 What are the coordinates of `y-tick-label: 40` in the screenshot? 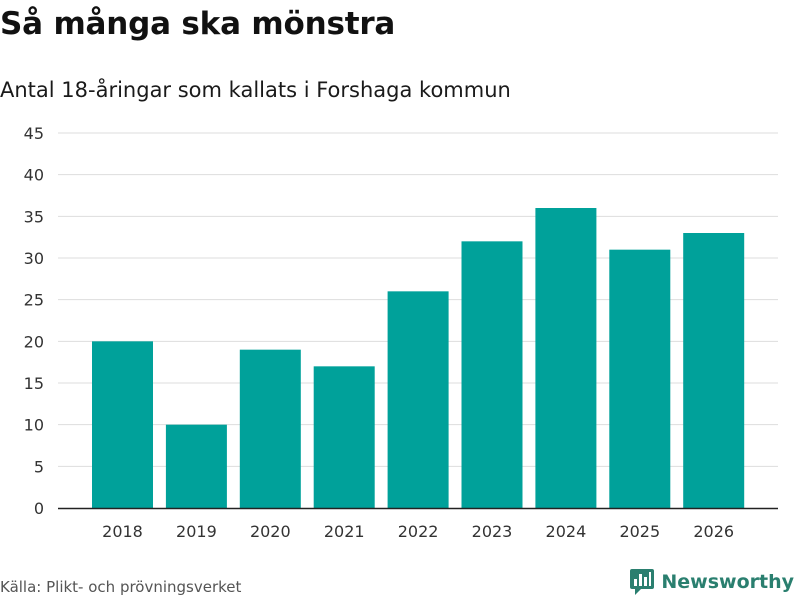 It's located at (34, 175).